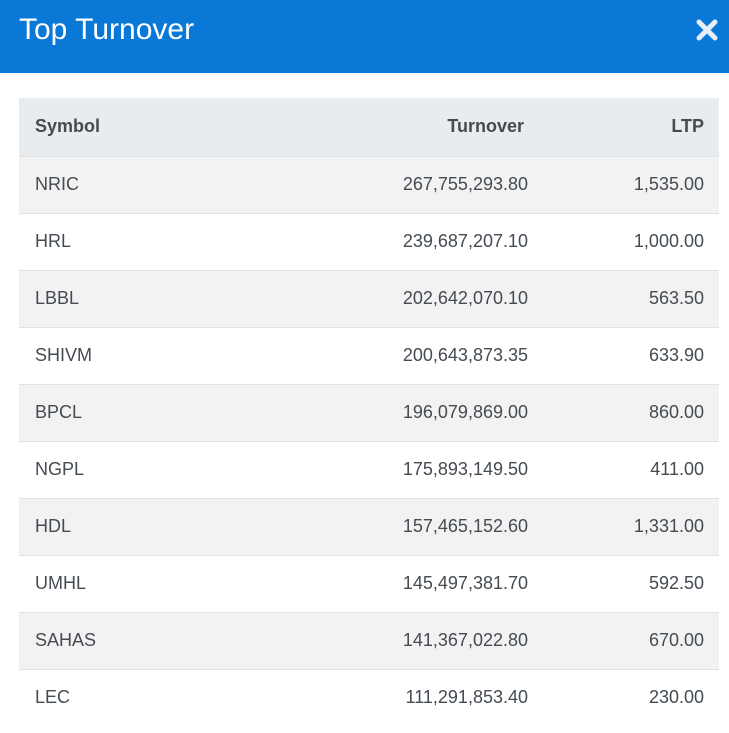 The image size is (729, 733). What do you see at coordinates (401, 583) in the screenshot?
I see `turnover-cell: 145,497,381.70` at bounding box center [401, 583].